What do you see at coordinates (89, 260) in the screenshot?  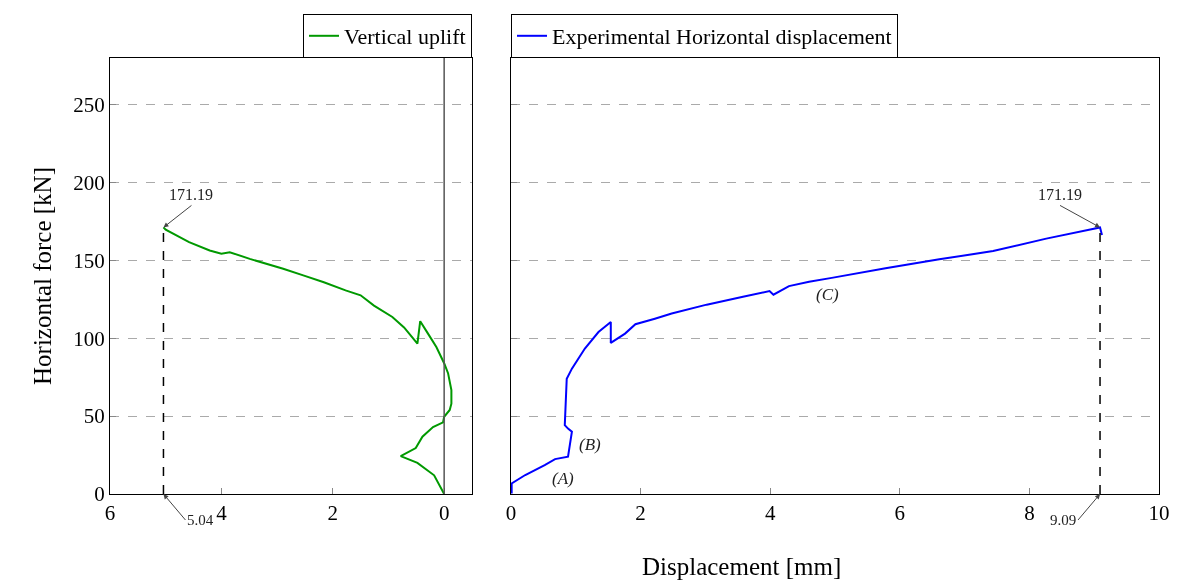 I see `y-tick-label: 150` at bounding box center [89, 260].